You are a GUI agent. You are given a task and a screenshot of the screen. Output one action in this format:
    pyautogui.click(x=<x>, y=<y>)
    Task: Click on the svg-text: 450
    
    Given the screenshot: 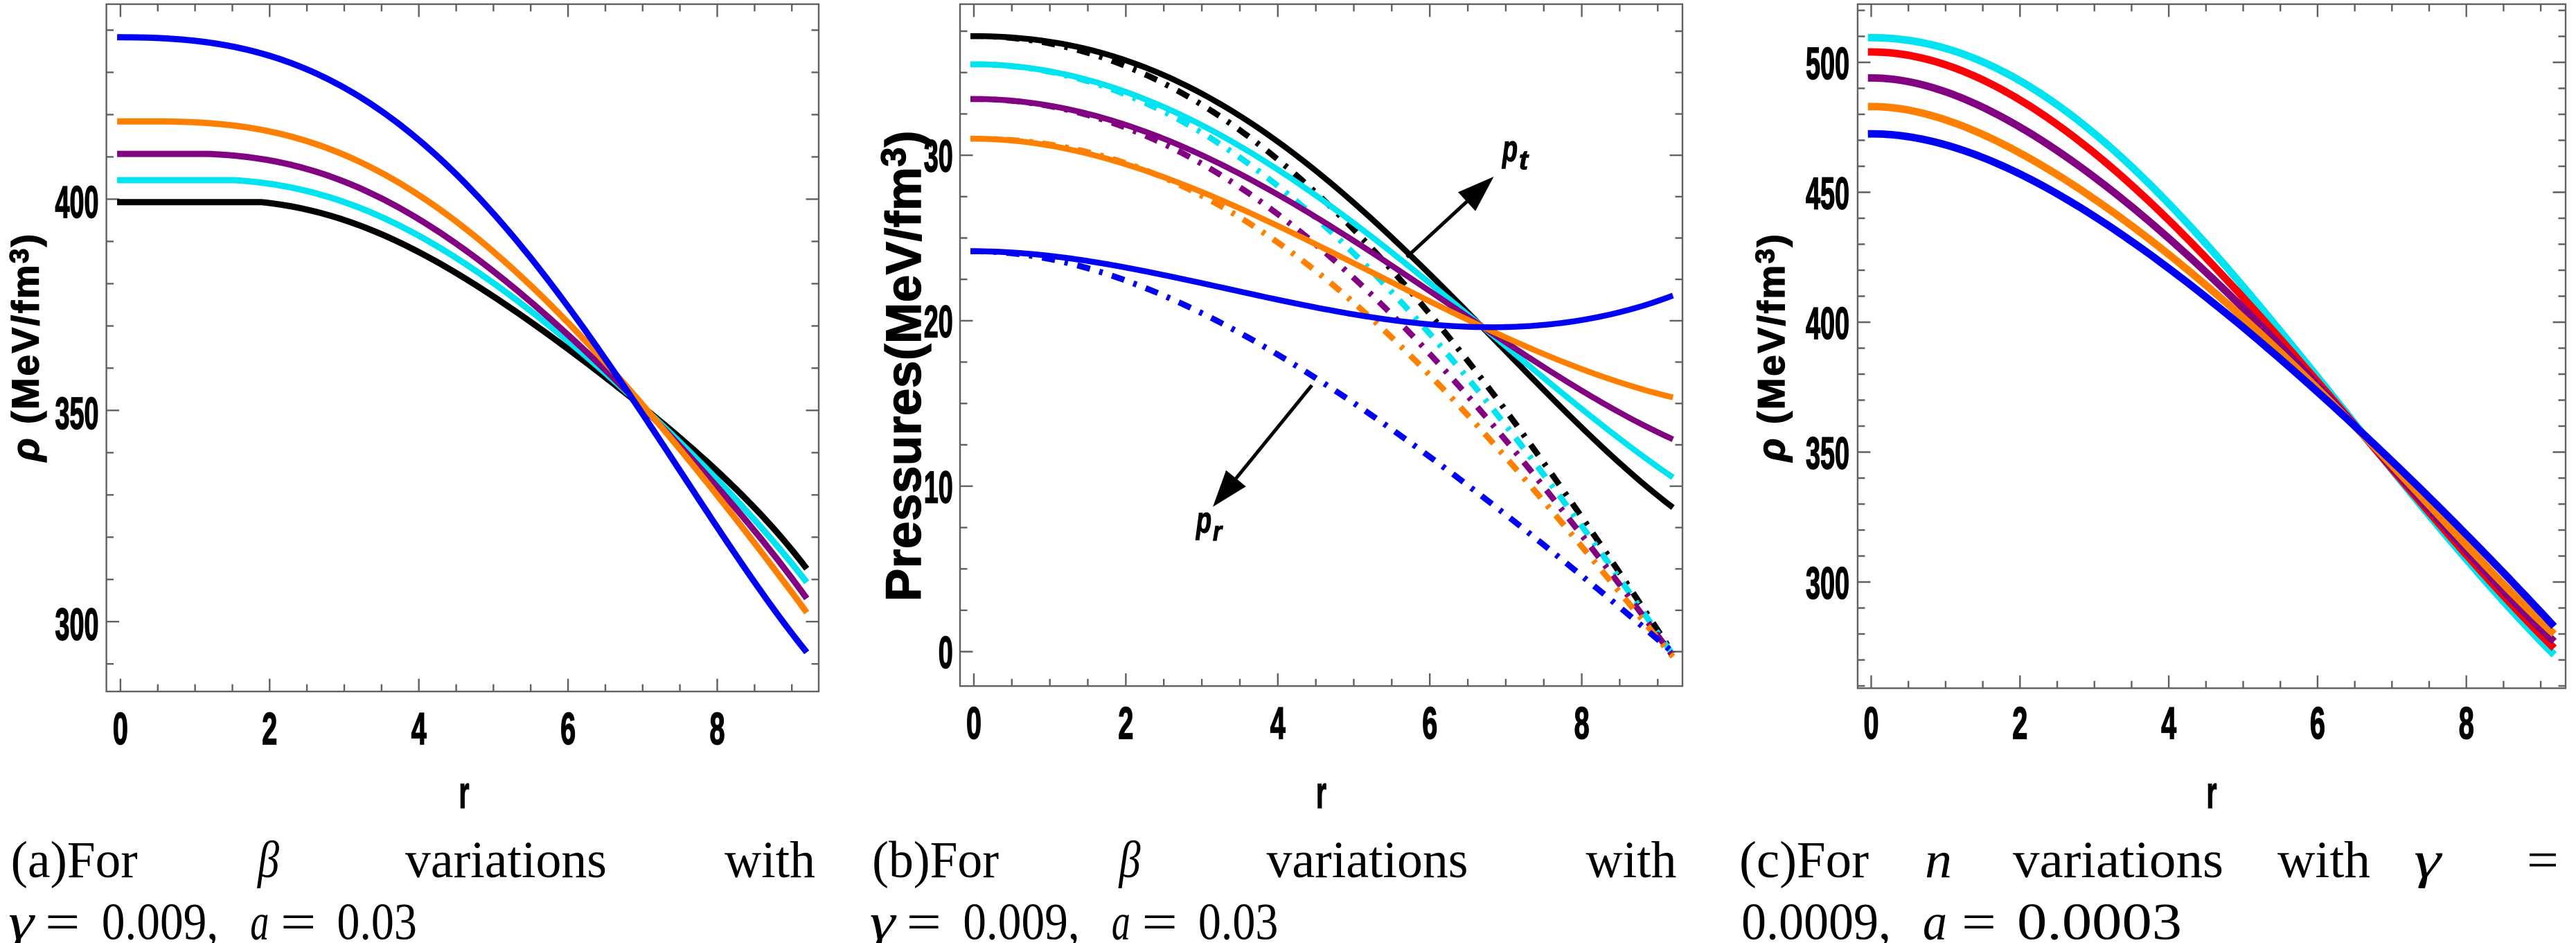 What is the action you would take?
    pyautogui.click(x=1827, y=193)
    